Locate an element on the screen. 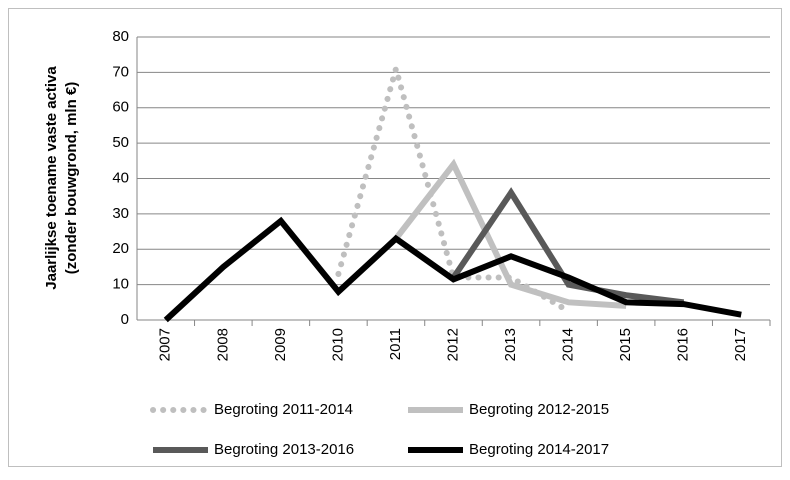 The width and height of the screenshot is (790, 480). y-tick-label: 40 is located at coordinates (120, 177).